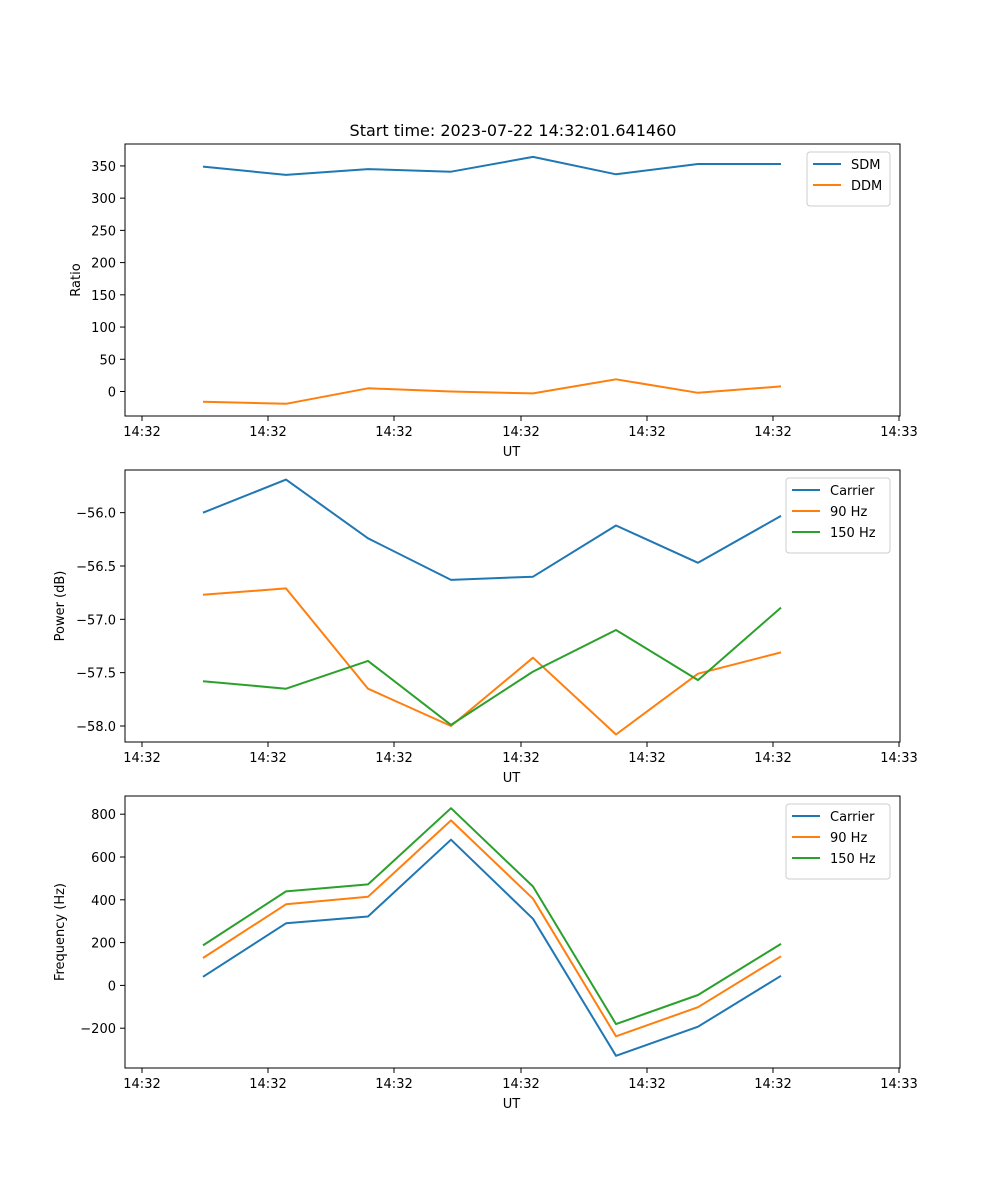  What do you see at coordinates (96, 567) in the screenshot?
I see `y-tick-label: −56.5` at bounding box center [96, 567].